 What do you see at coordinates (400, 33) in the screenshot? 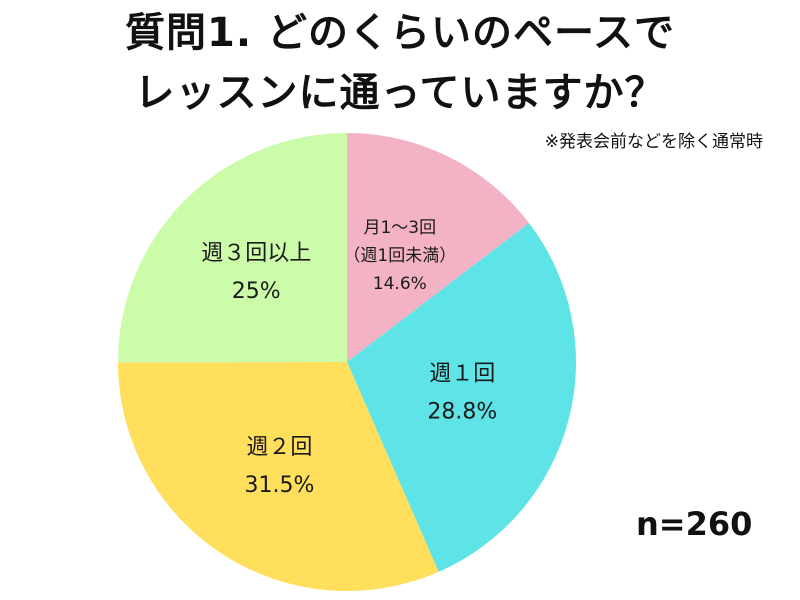
I see `chart-title-line-1: 質問1. どのくらいのペースで` at bounding box center [400, 33].